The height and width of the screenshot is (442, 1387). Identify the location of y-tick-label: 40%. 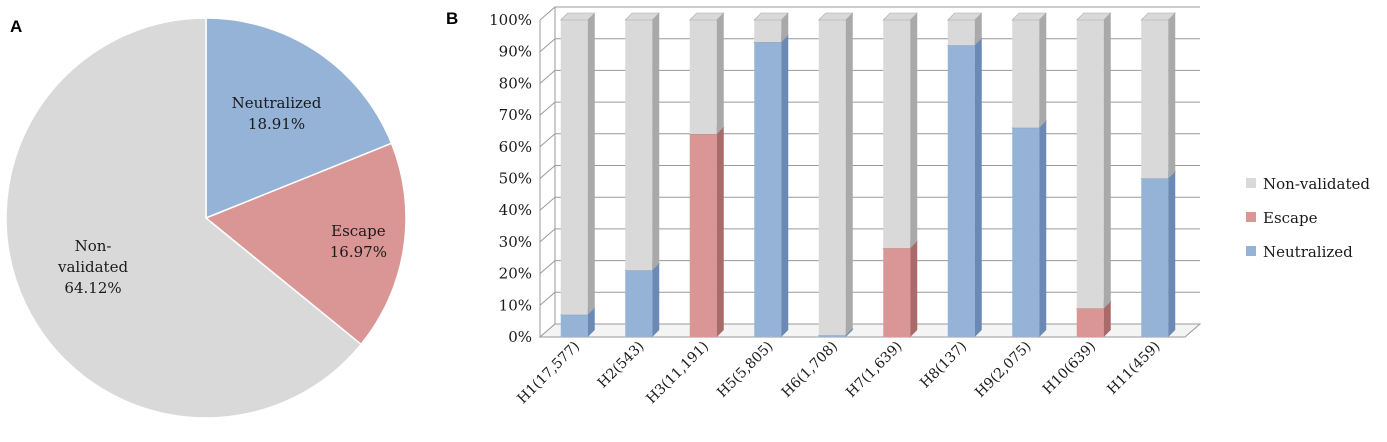
(515, 210).